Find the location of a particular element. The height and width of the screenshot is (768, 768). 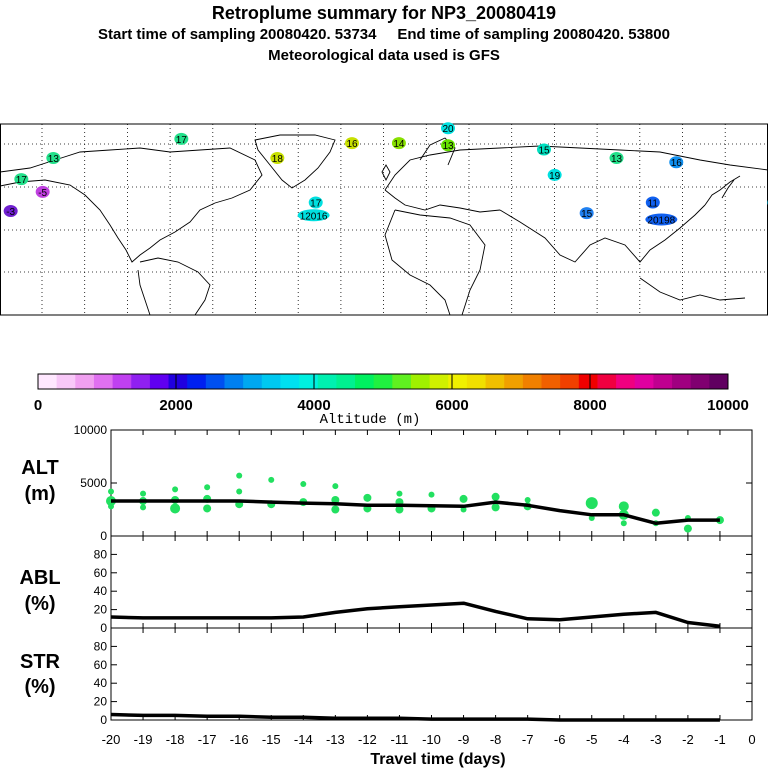

x-tick-label: -16 is located at coordinates (239, 739).